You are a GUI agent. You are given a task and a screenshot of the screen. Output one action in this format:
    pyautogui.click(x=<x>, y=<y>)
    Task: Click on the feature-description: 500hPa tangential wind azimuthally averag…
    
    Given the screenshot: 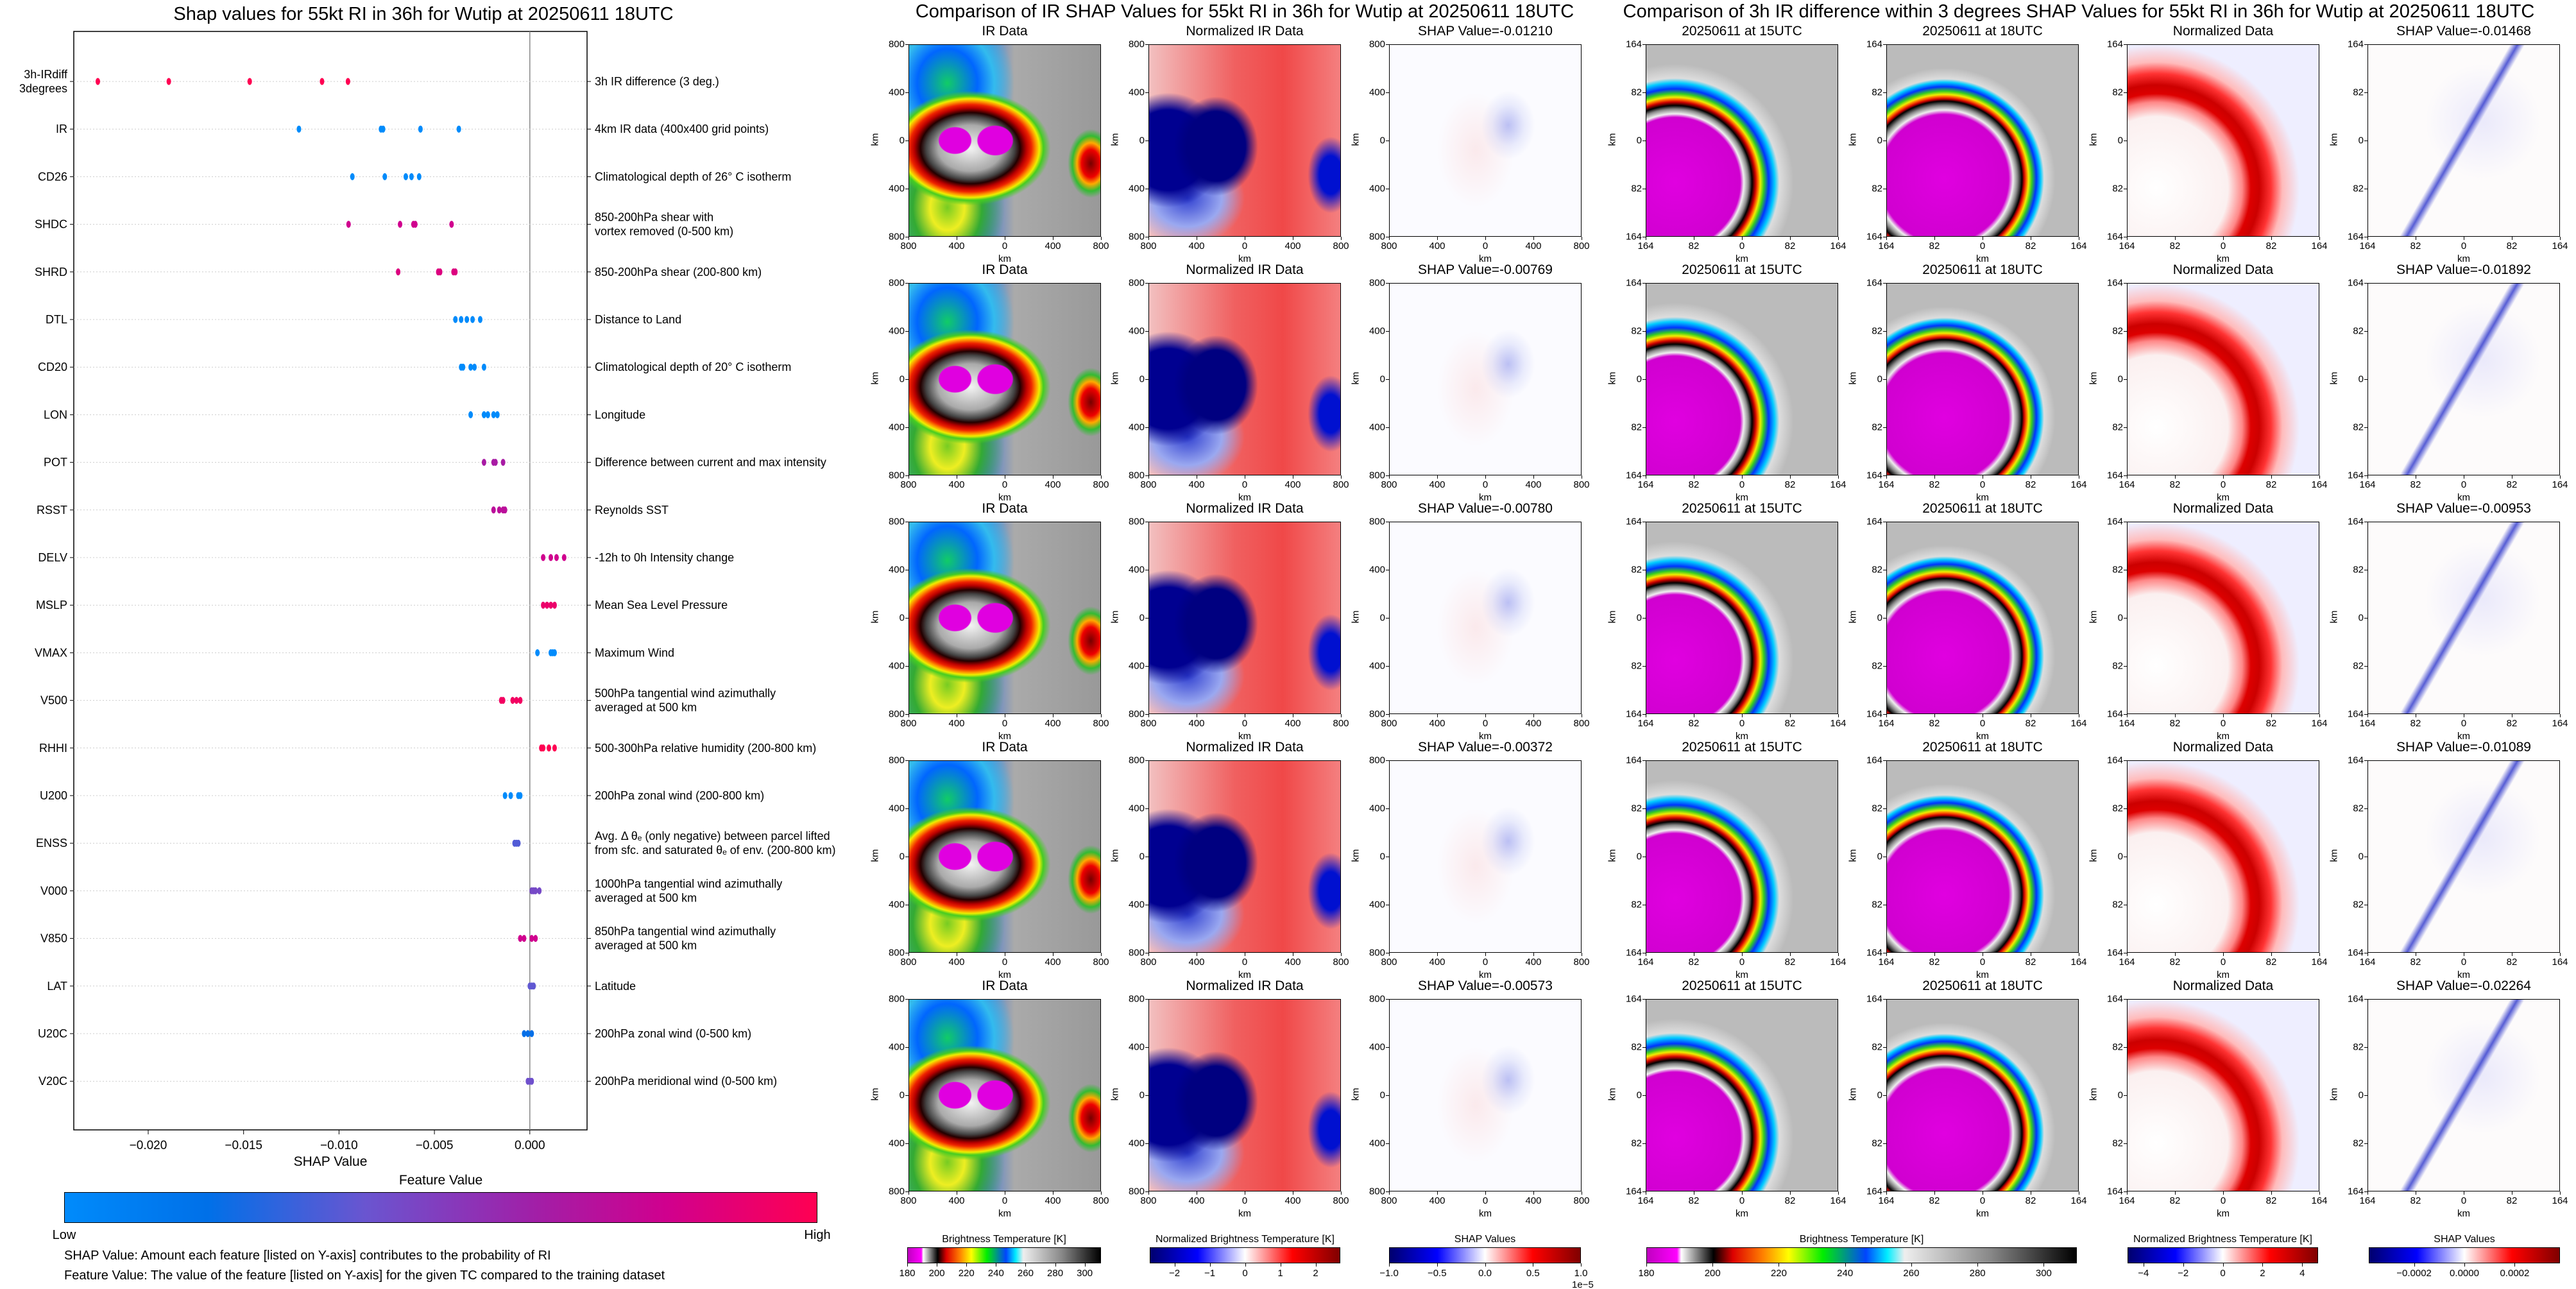 What is the action you would take?
    pyautogui.click(x=686, y=701)
    